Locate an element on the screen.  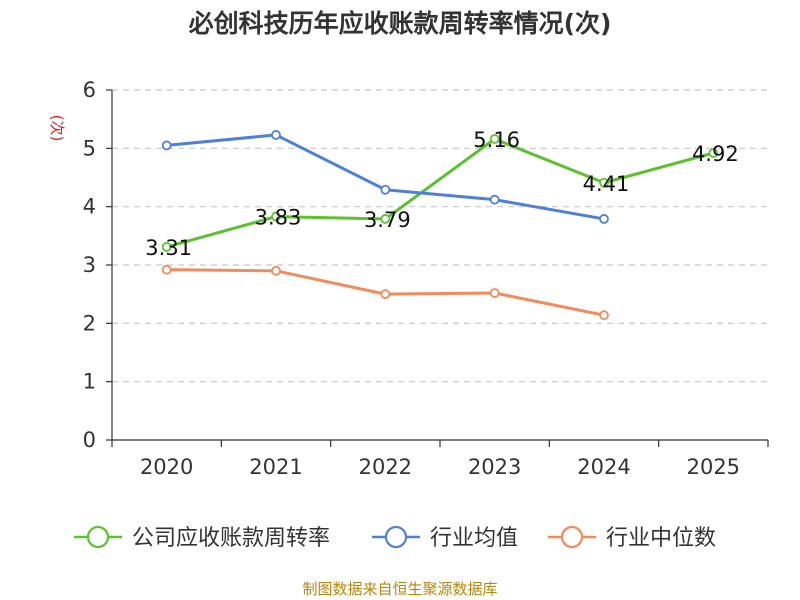
y-axis-label: (次) is located at coordinates (57, 128).